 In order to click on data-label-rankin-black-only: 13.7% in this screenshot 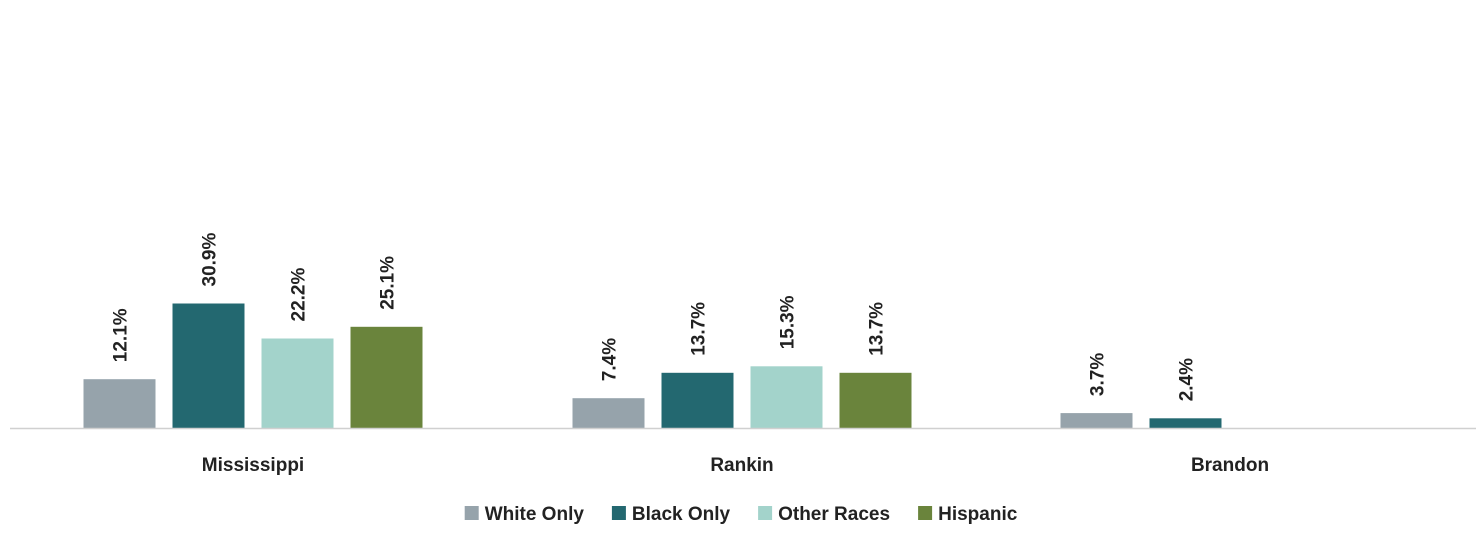, I will do `click(699, 329)`.